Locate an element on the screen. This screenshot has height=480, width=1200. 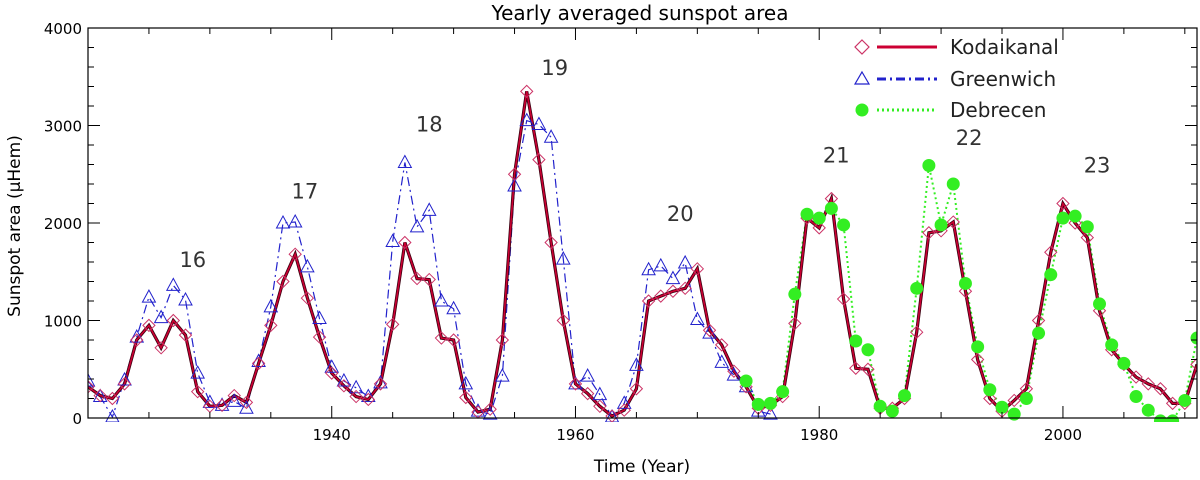
legend-diamond-marker is located at coordinates (862, 47).